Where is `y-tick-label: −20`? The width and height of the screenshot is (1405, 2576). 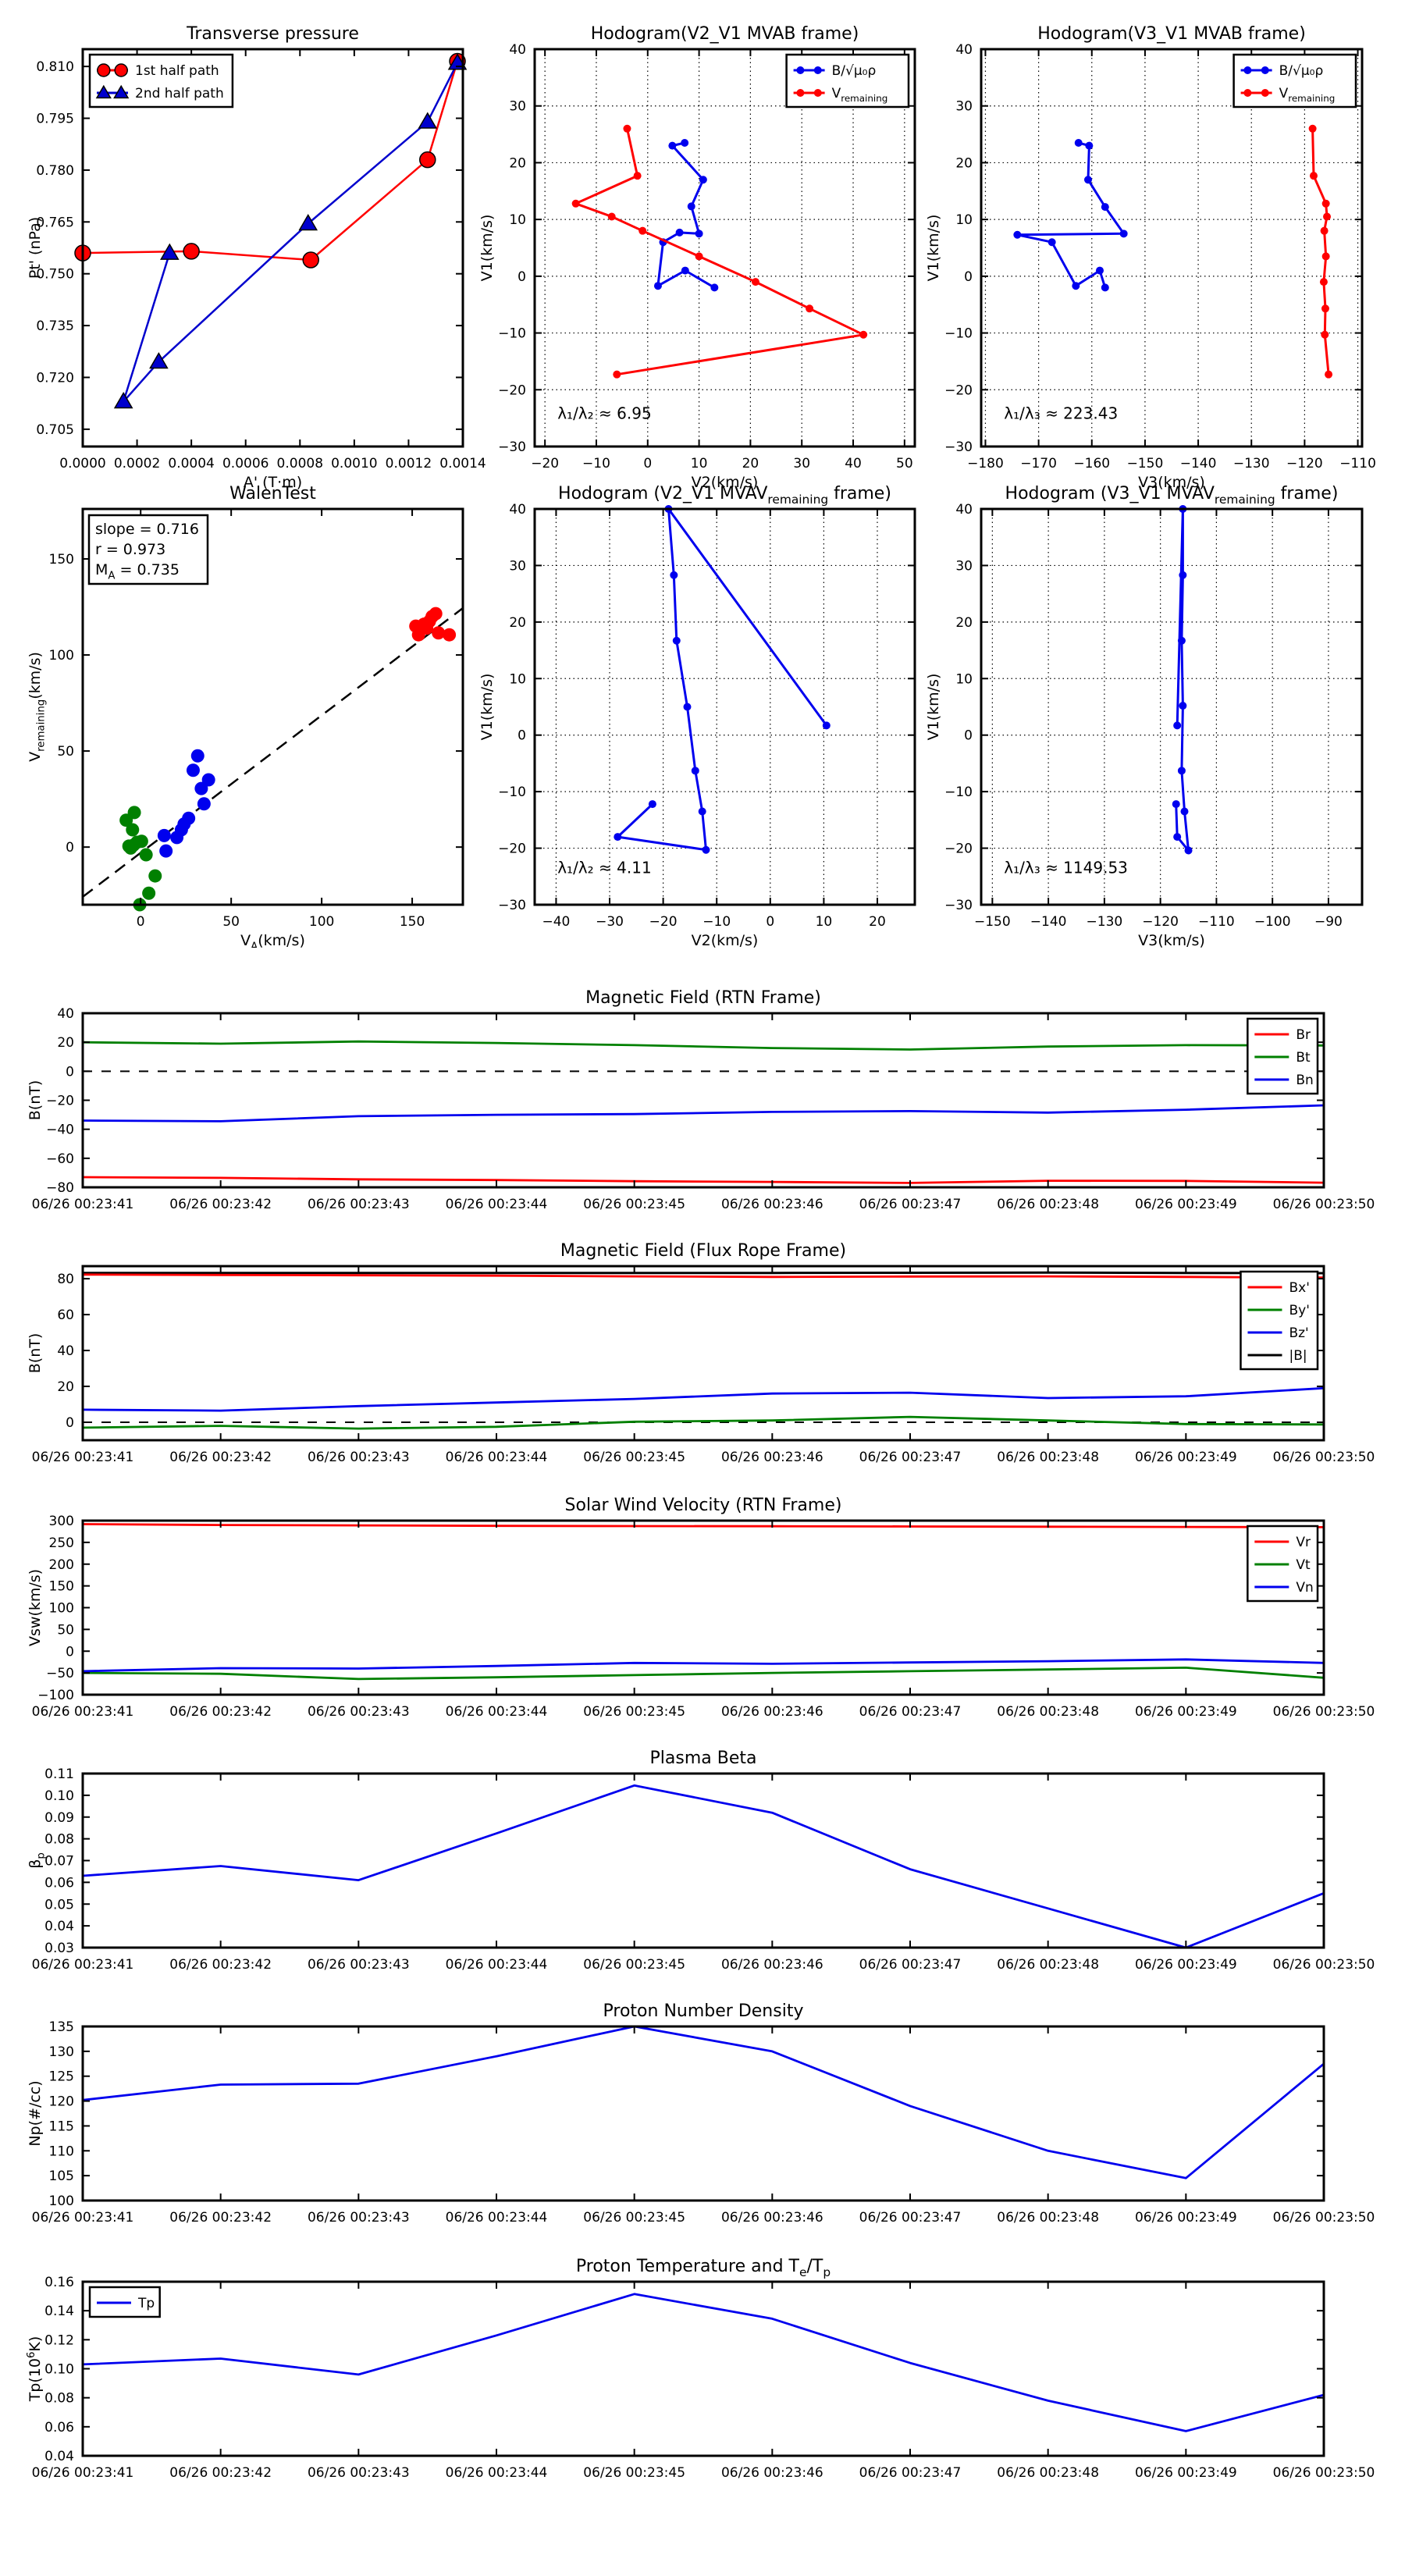 y-tick-label: −20 is located at coordinates (959, 849).